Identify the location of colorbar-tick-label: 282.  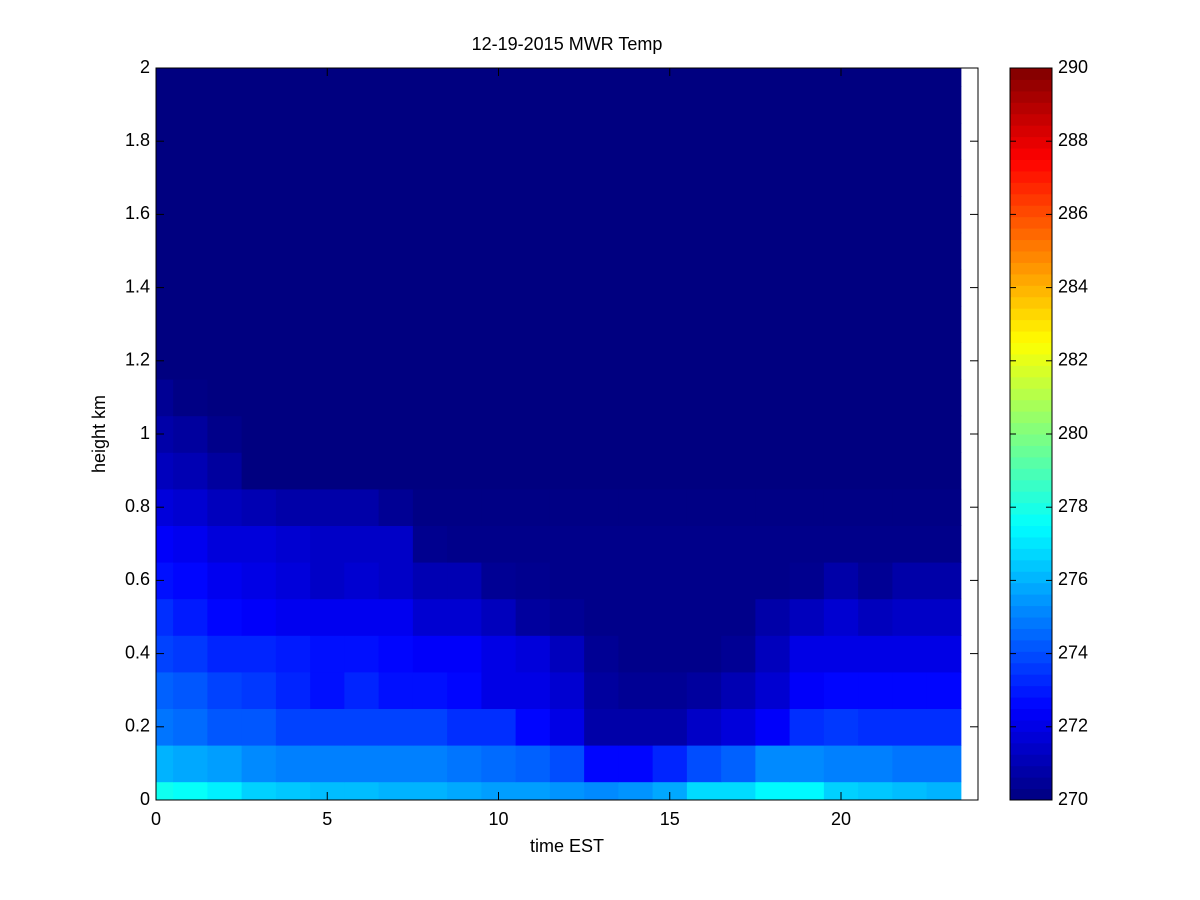
(1073, 360).